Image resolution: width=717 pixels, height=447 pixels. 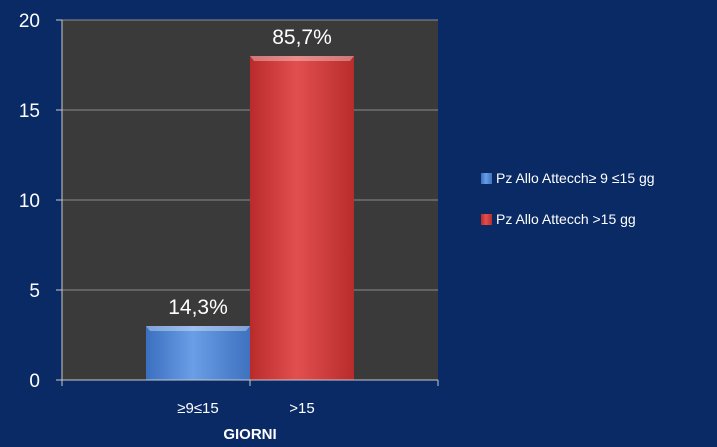 What do you see at coordinates (29, 111) in the screenshot?
I see `y-tick-label: 15` at bounding box center [29, 111].